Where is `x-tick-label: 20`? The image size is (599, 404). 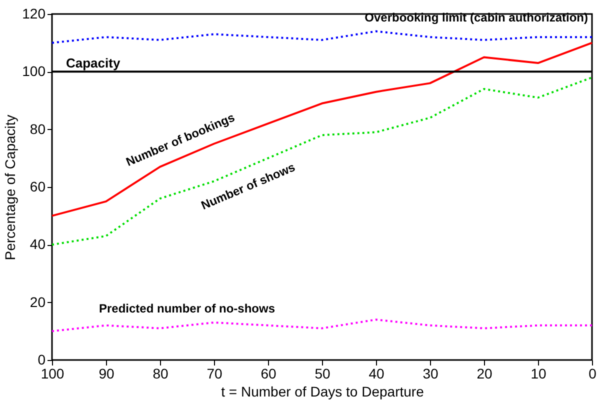
x-tick-label: 20 is located at coordinates (484, 374).